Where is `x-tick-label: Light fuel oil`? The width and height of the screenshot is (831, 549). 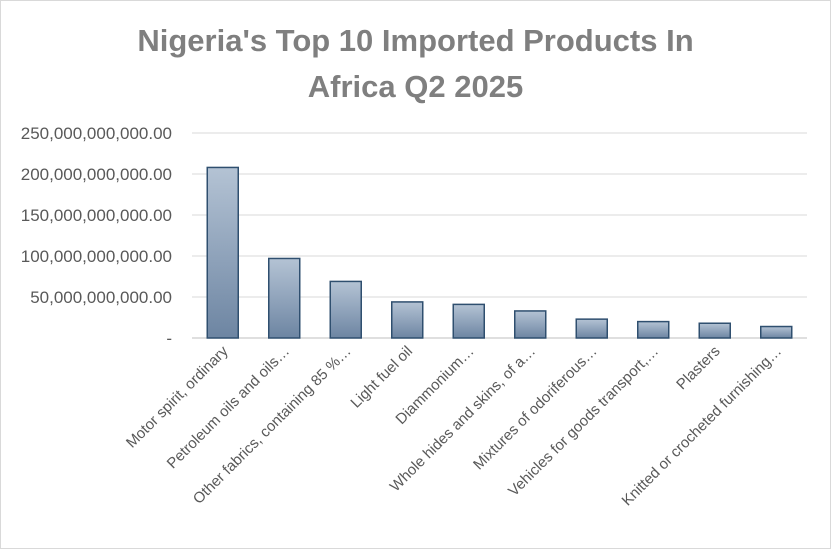 x-tick-label: Light fuel oil is located at coordinates (381, 377).